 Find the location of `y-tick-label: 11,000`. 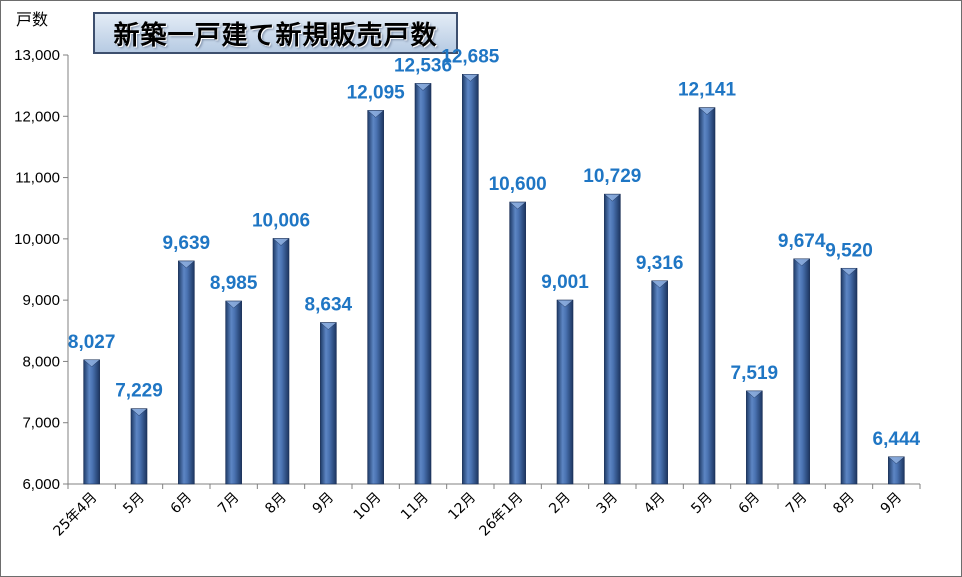

y-tick-label: 11,000 is located at coordinates (37, 178).